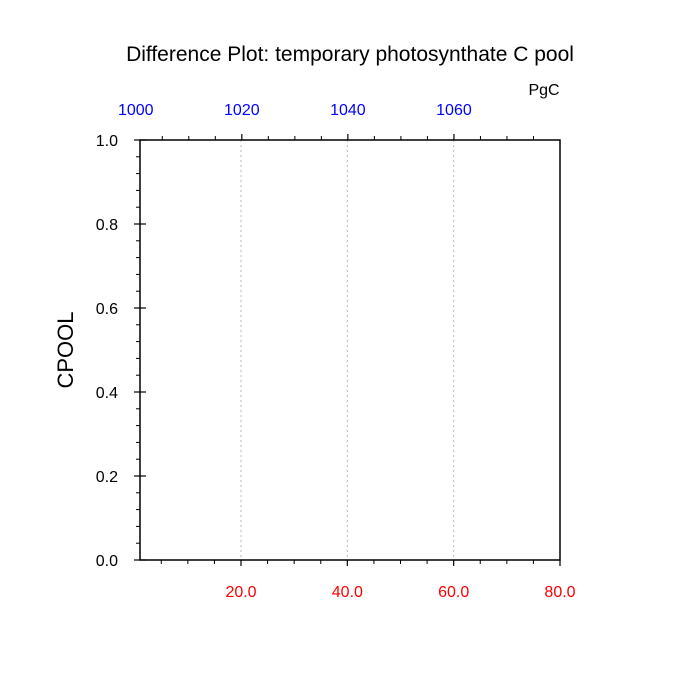 This screenshot has width=700, height=700. I want to click on x-top-tick-label: 1000, so click(136, 110).